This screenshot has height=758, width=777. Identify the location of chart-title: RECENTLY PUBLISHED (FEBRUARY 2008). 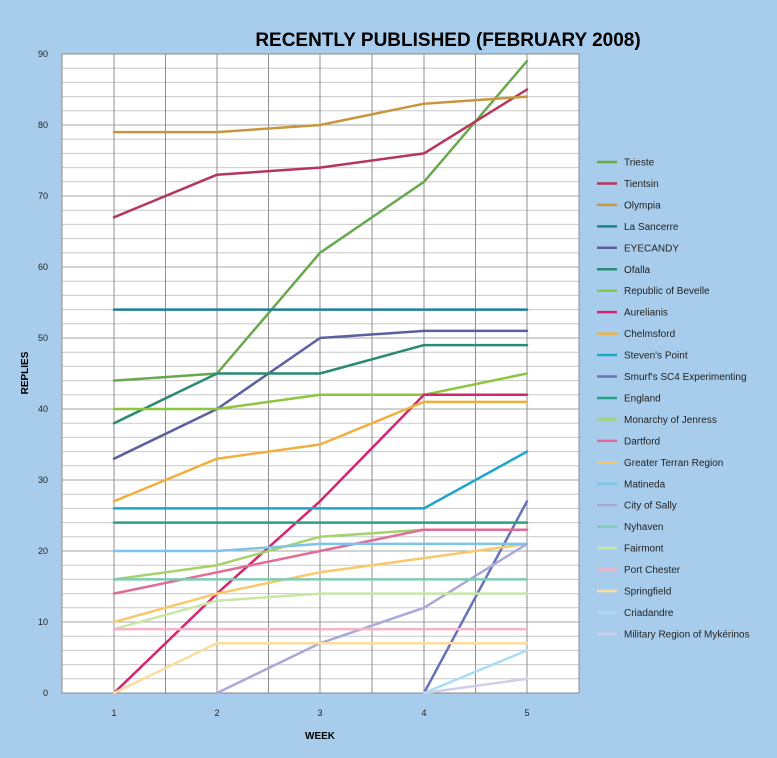
(447, 40).